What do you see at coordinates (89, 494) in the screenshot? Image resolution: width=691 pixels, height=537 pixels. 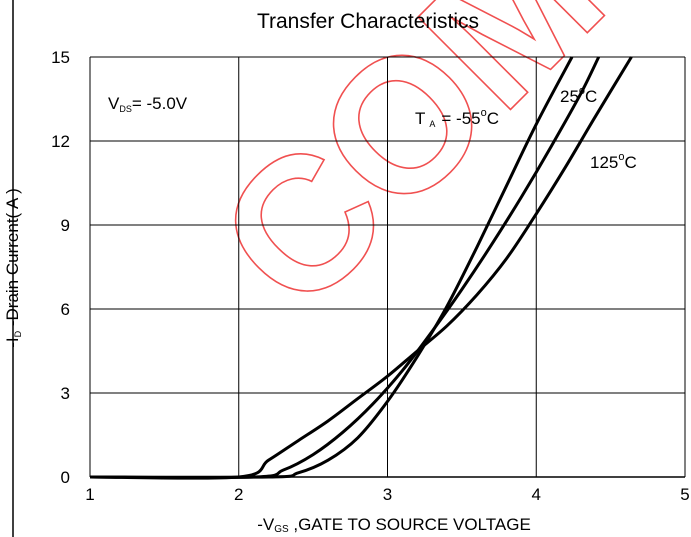 I see `x-tick-label: 1` at bounding box center [89, 494].